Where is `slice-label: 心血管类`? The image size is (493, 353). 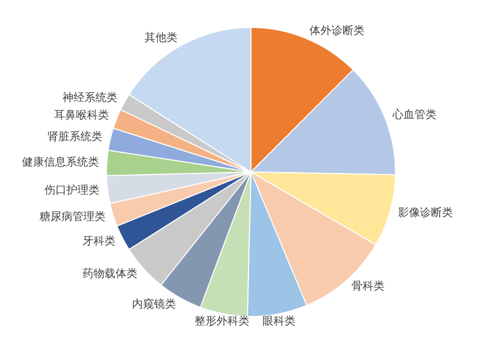 slice-label: 心血管类 is located at coordinates (413, 114).